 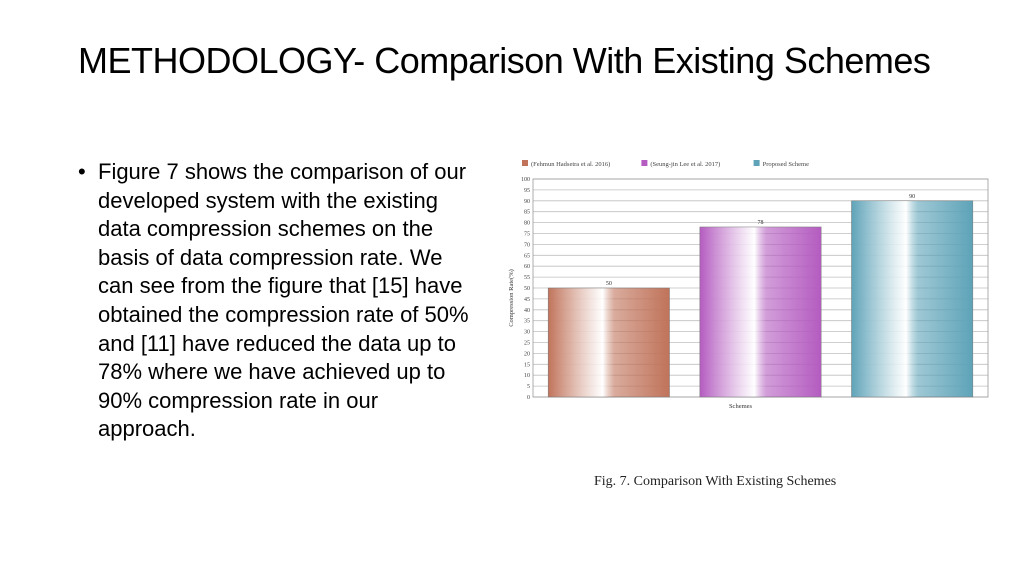 What do you see at coordinates (511, 298) in the screenshot?
I see `y-axis-label: Compression Rate(%)` at bounding box center [511, 298].